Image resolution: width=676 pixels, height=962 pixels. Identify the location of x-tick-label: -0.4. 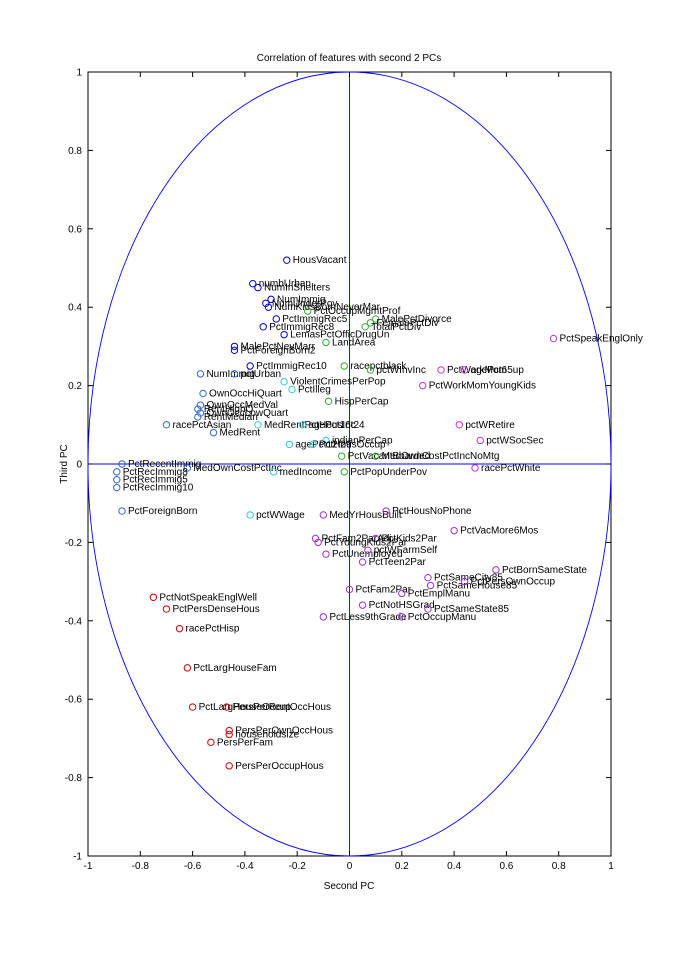
(245, 866).